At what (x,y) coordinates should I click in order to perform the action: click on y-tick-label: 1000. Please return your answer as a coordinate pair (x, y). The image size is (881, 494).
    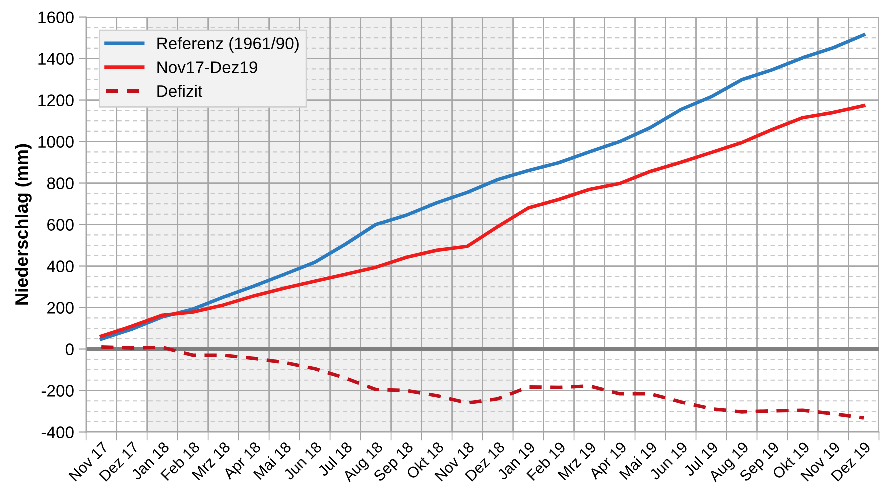
    Looking at the image, I should click on (56, 142).